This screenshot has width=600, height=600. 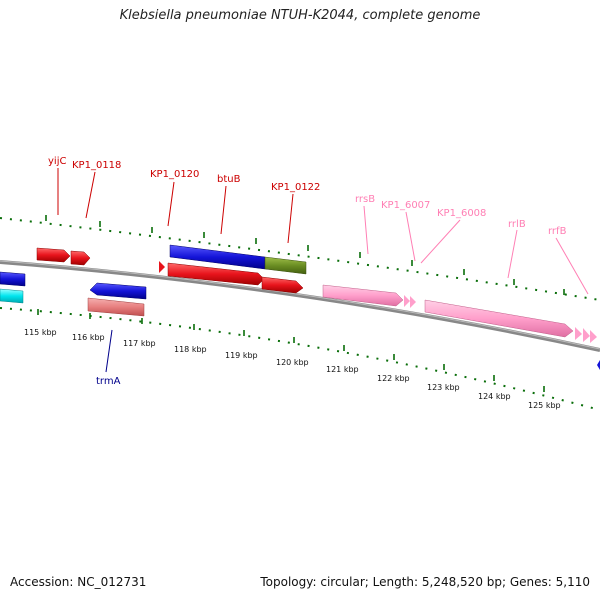 I want to click on gene-arrow-yijC, so click(x=53, y=255).